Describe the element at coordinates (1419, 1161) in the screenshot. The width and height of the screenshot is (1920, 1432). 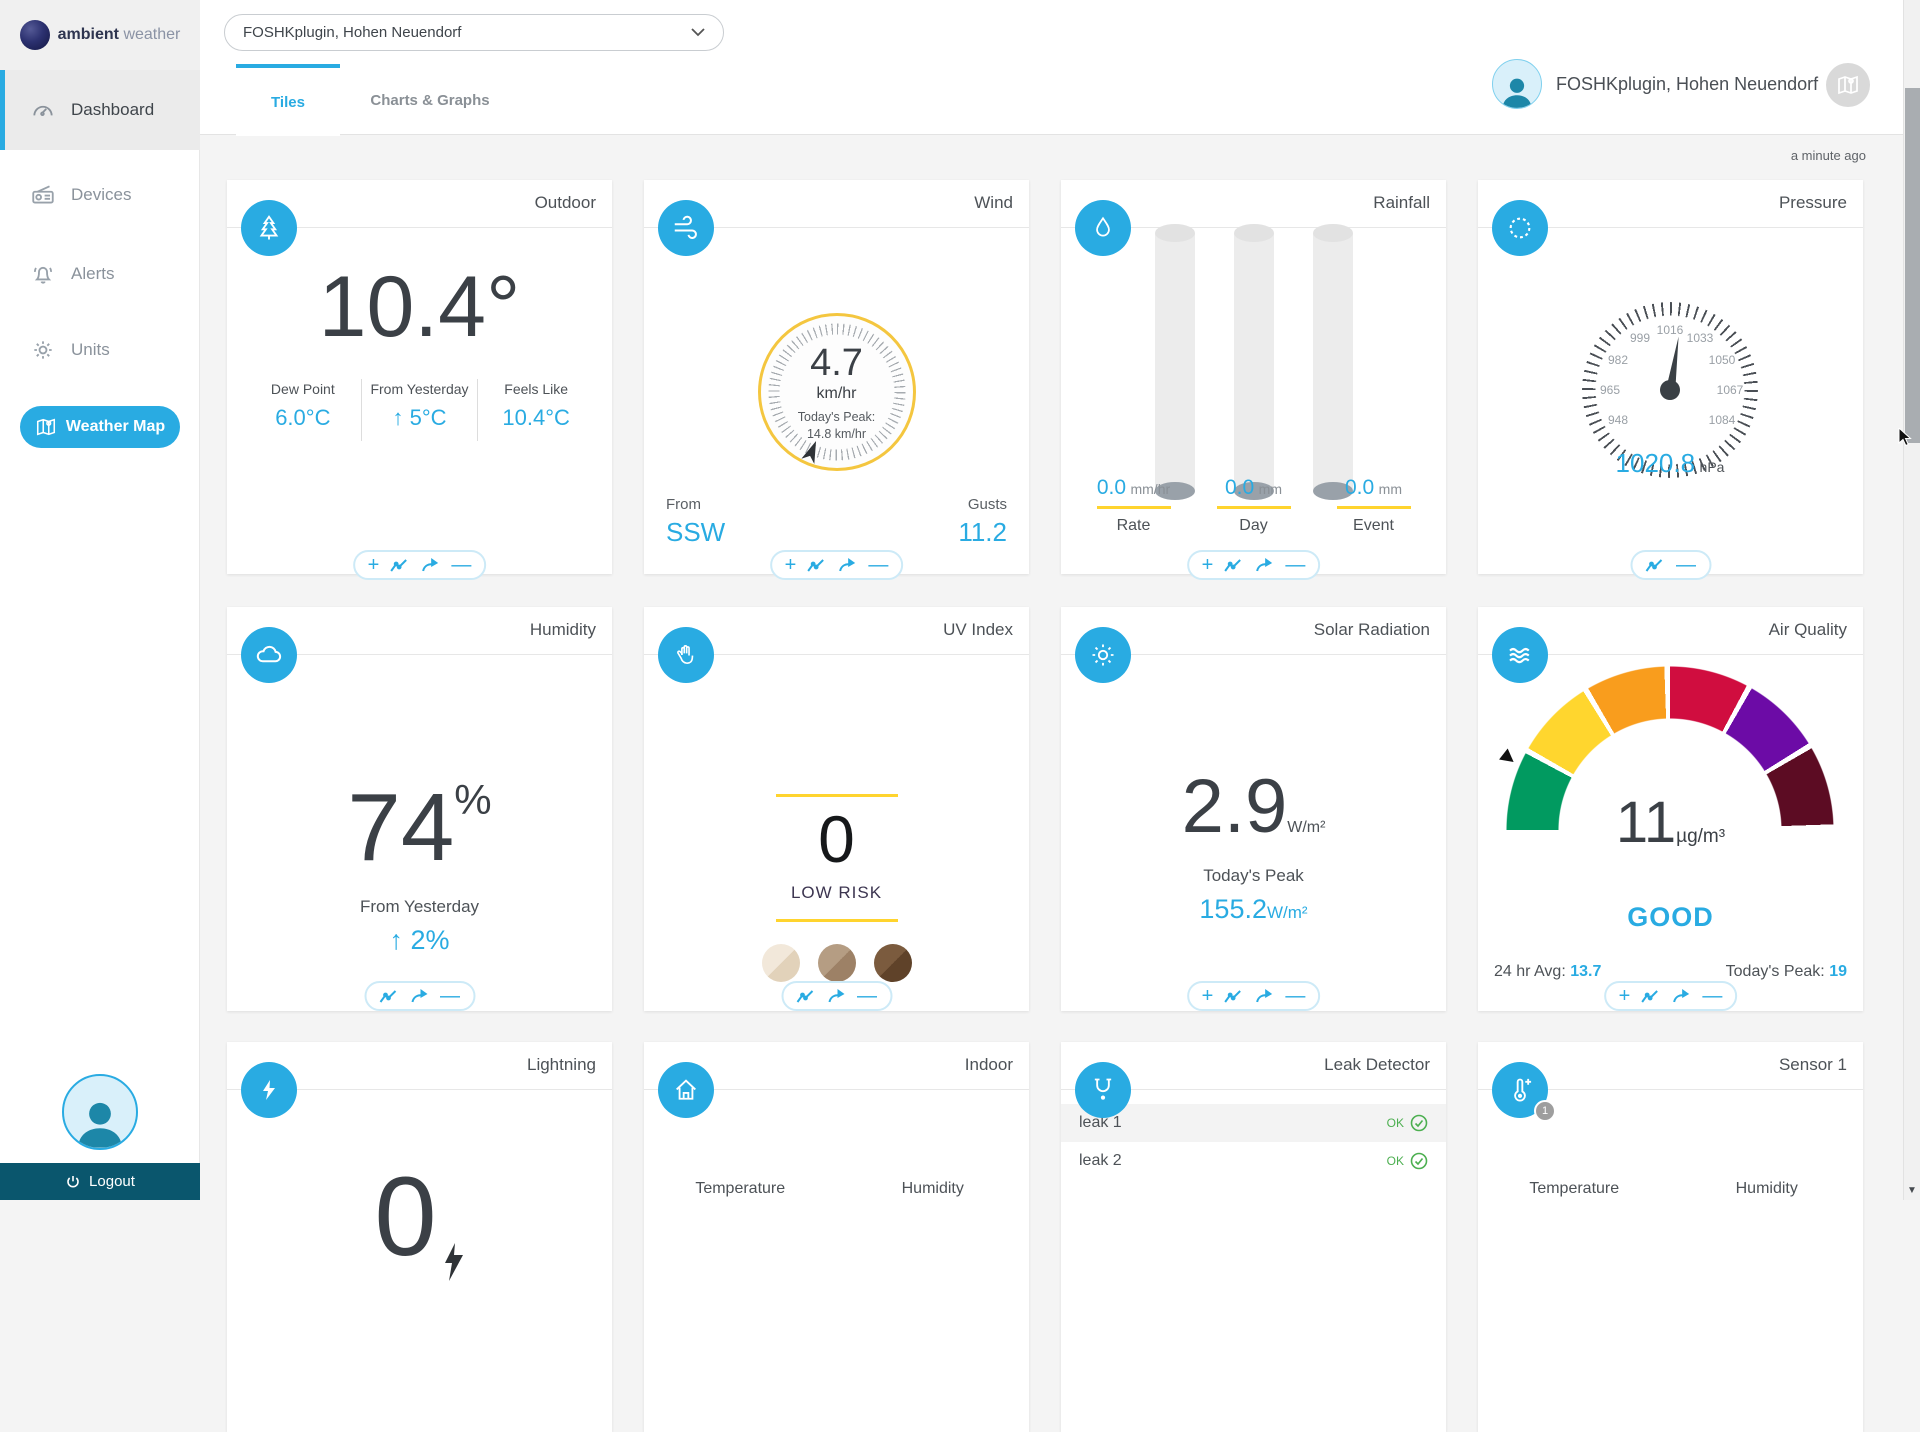
I see `check-circle-icon` at that location.